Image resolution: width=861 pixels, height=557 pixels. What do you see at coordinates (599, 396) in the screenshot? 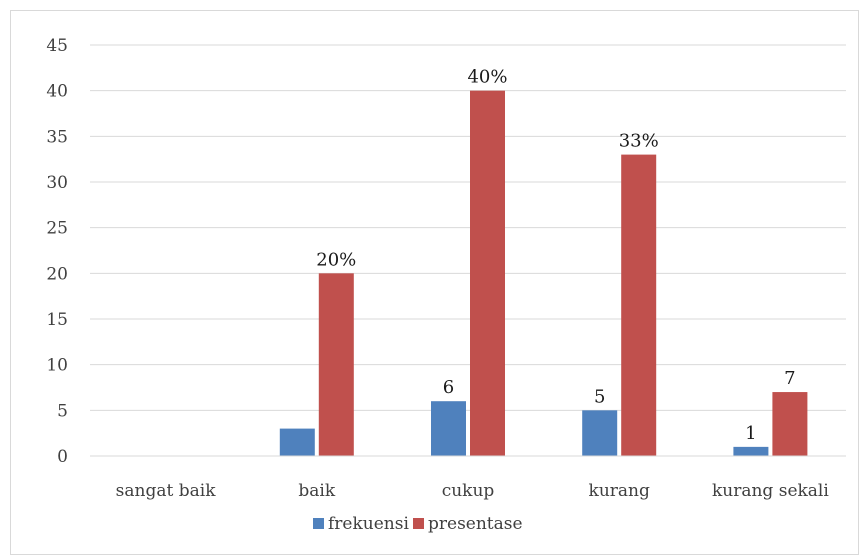
I see `data-label: 5` at bounding box center [599, 396].